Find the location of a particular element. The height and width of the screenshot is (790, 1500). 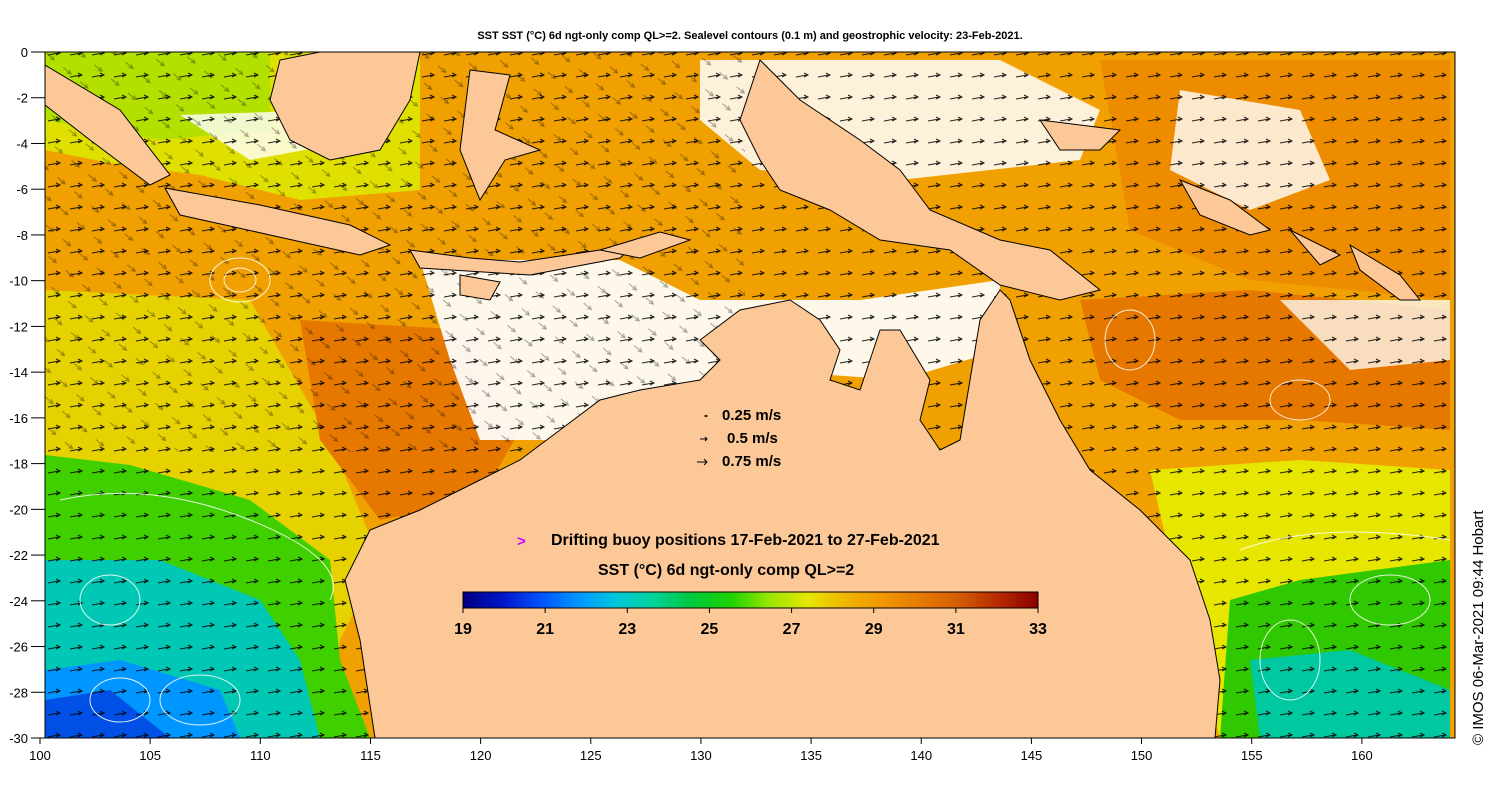

x-tick-label: 100 is located at coordinates (40, 755).